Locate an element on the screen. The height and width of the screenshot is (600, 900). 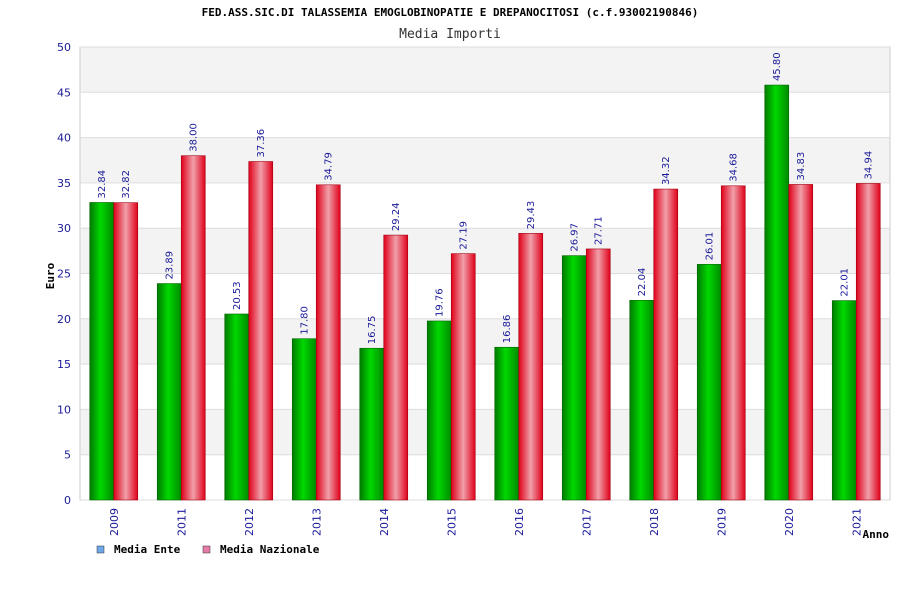
x-tick-label: 2014 is located at coordinates (384, 522).